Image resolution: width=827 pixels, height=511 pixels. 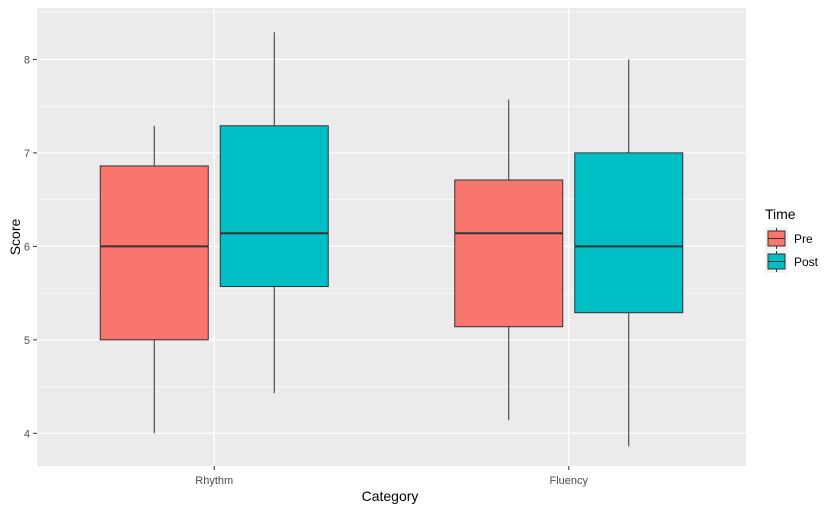 I want to click on legend-items: Pre Post, so click(x=792, y=250).